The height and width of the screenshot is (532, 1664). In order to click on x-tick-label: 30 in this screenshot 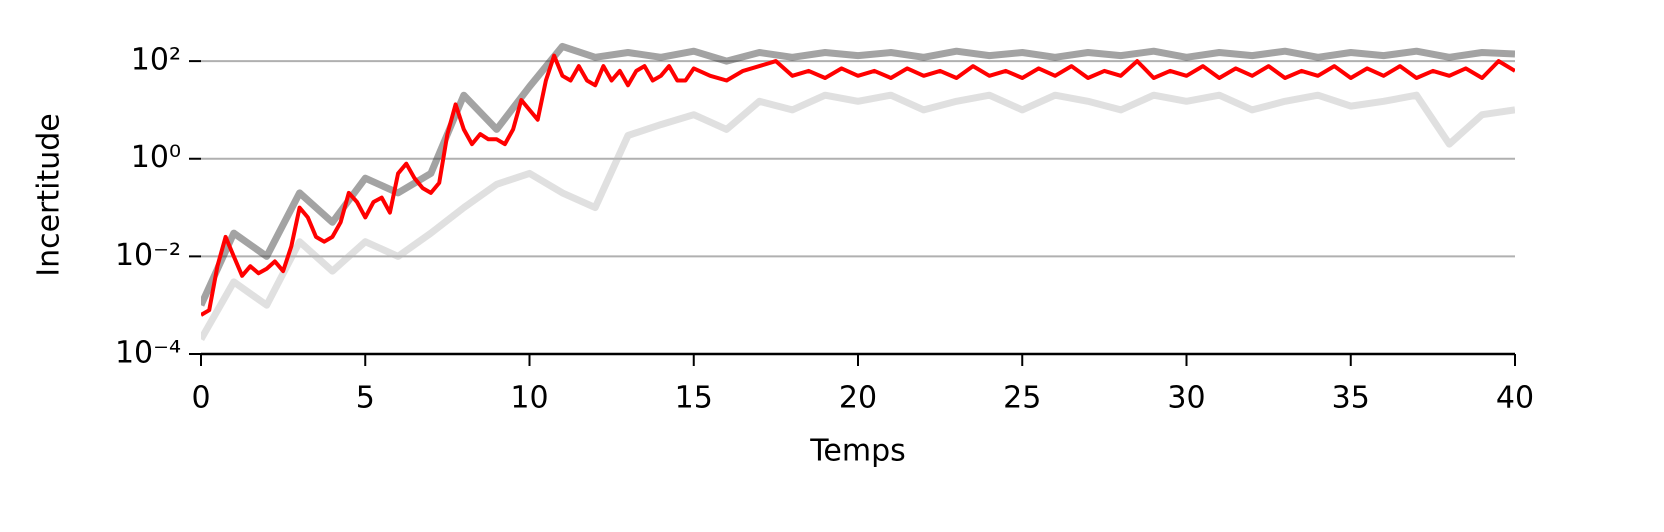, I will do `click(1186, 398)`.